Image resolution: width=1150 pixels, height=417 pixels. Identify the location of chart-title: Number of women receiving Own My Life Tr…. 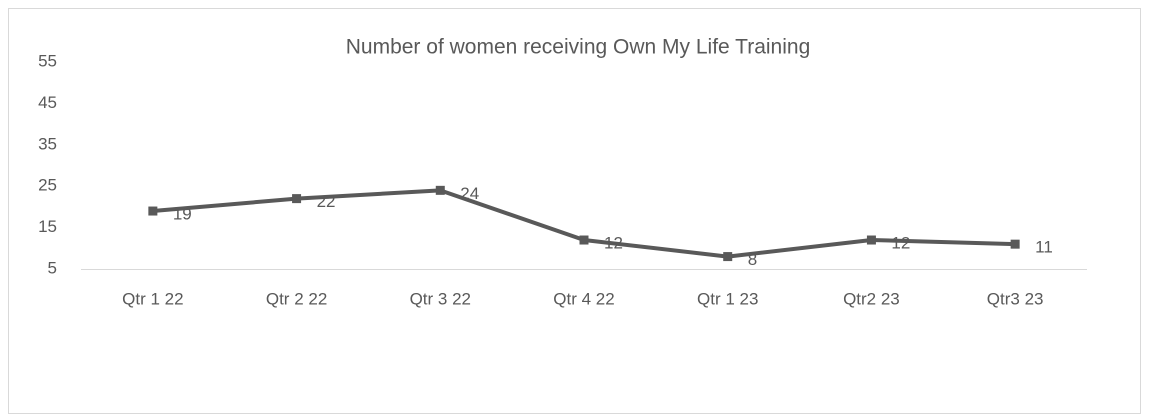
(578, 47).